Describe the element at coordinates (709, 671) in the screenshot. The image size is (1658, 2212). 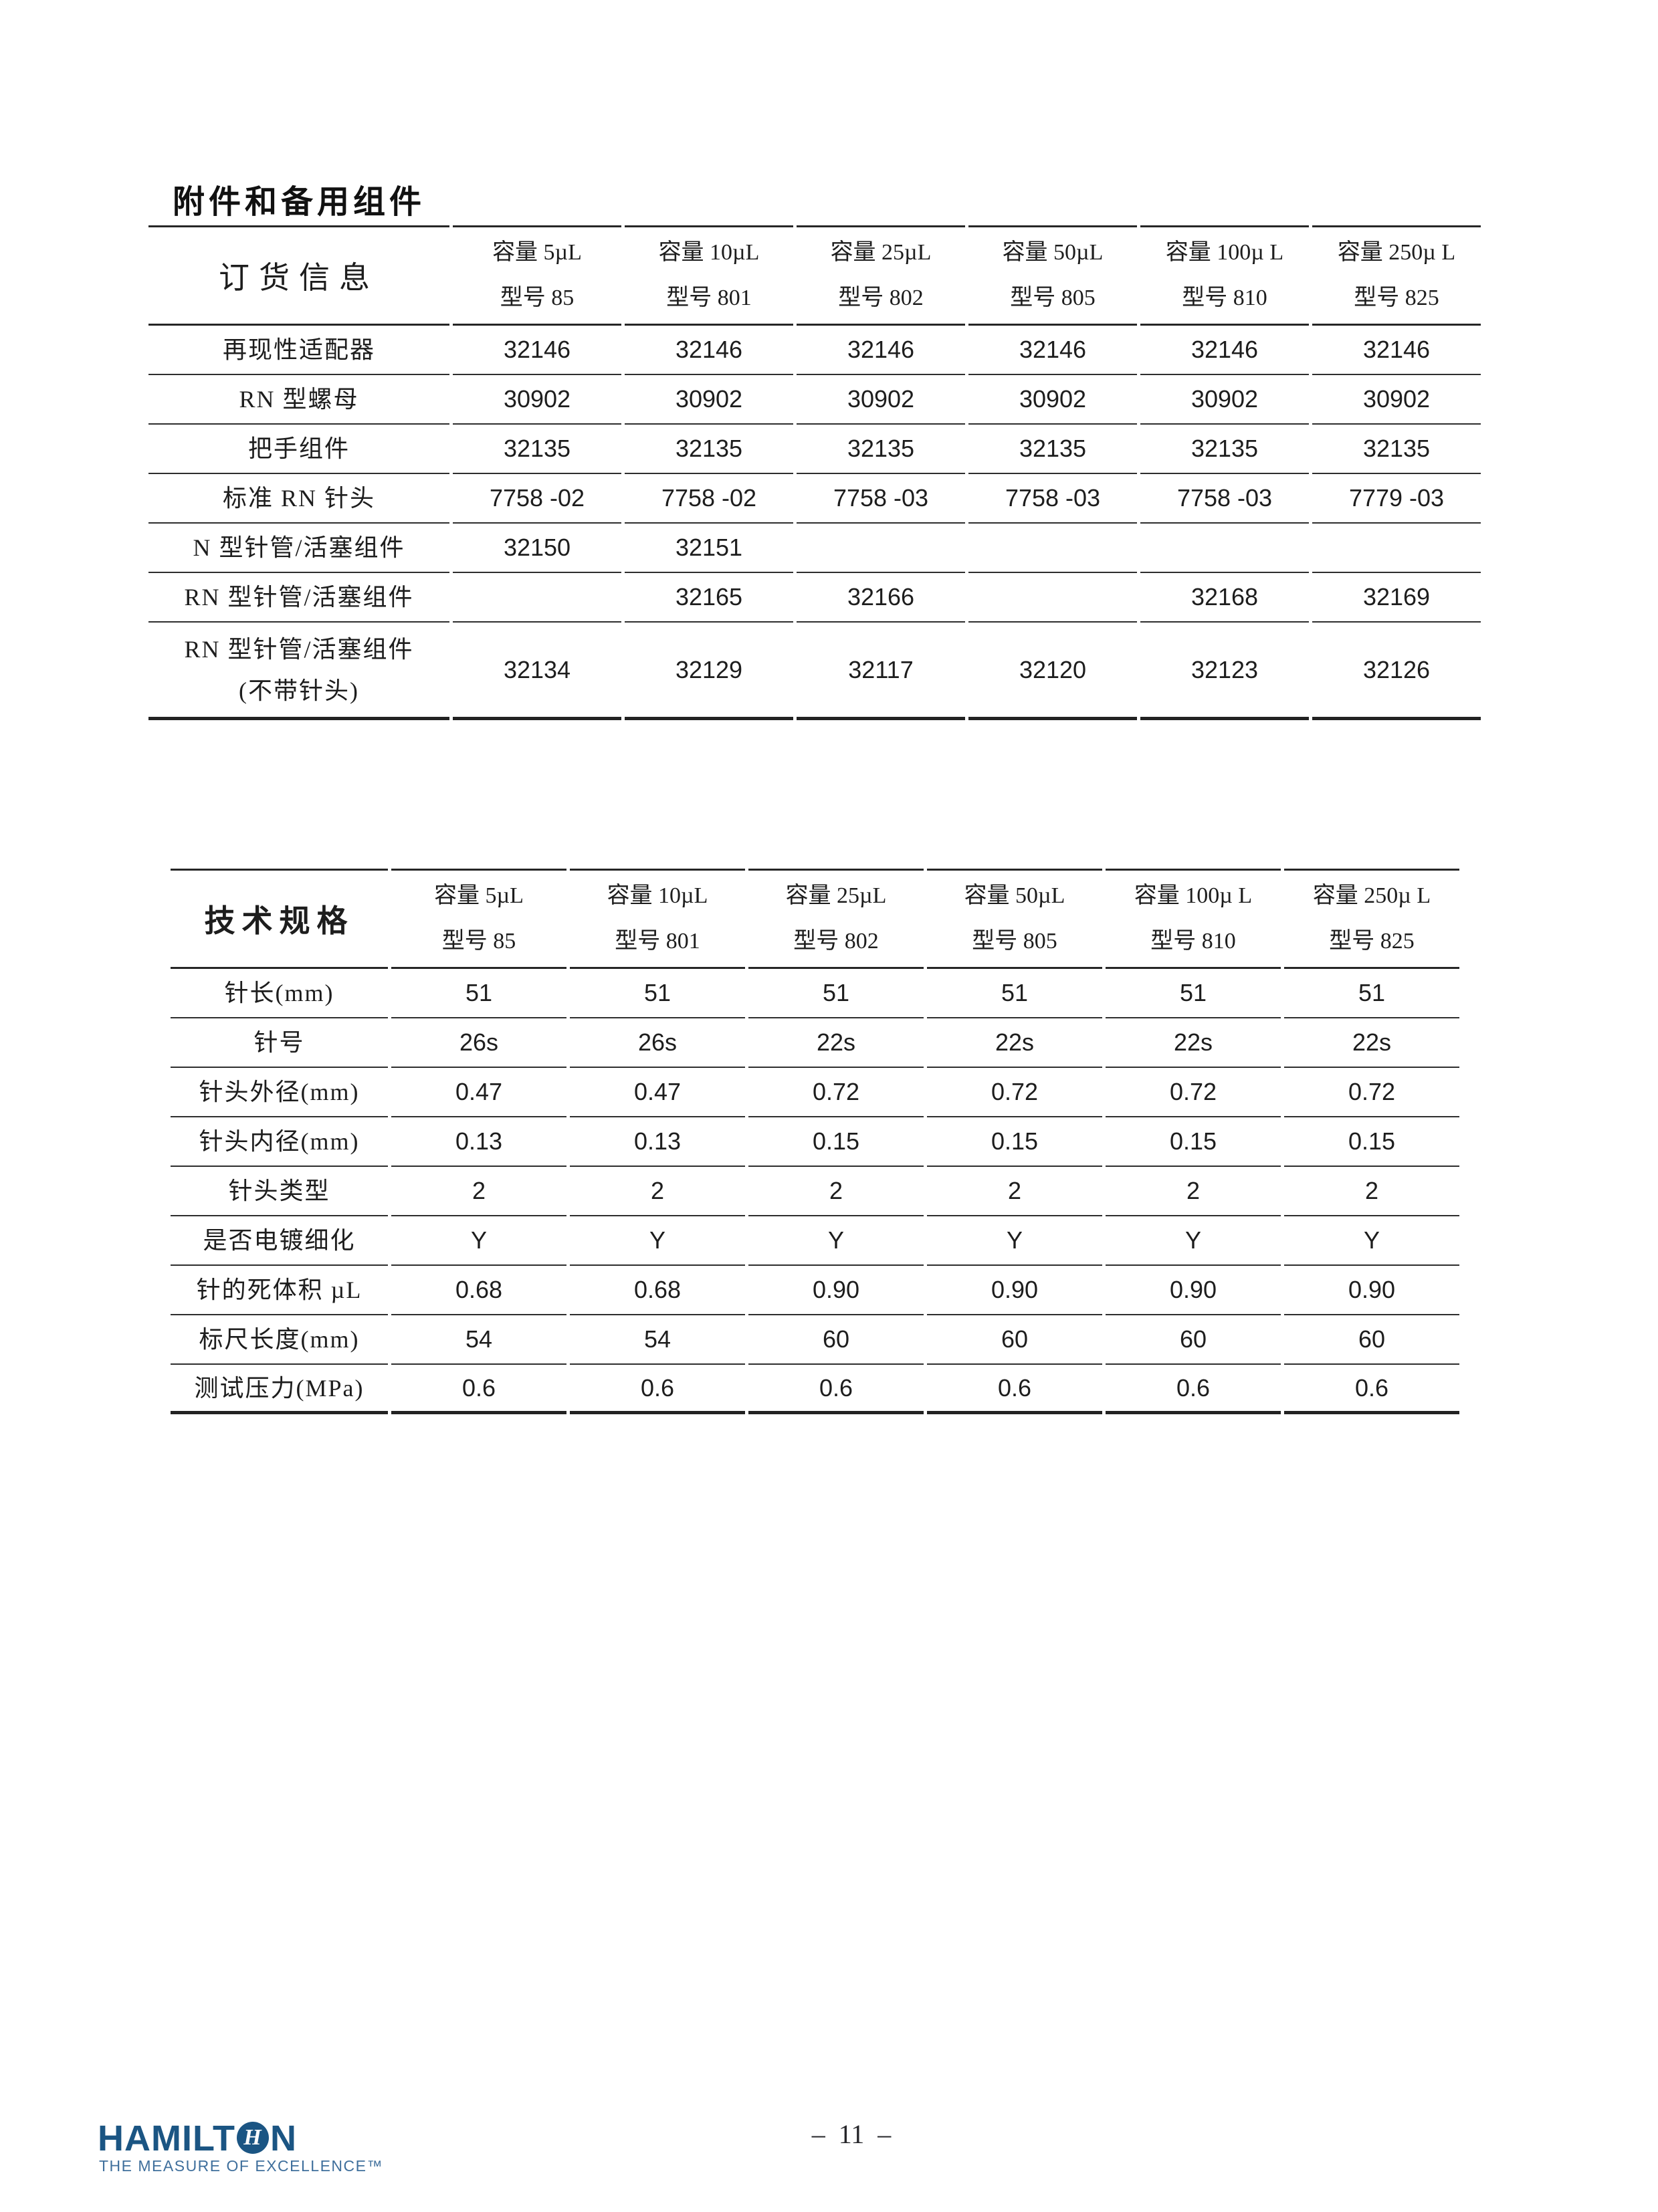
I see `cell-value: 32129` at that location.